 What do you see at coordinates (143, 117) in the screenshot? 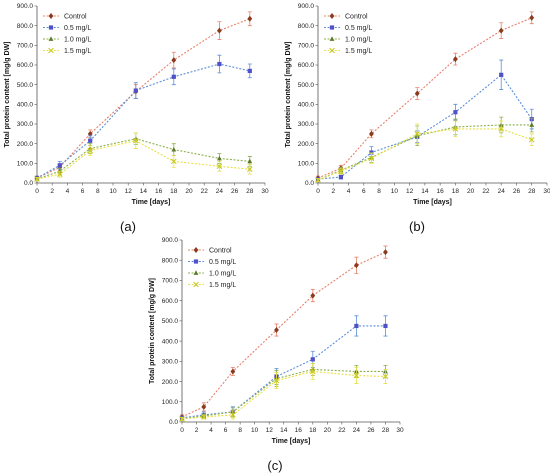
I see `series-0-5-mg-l` at bounding box center [143, 117].